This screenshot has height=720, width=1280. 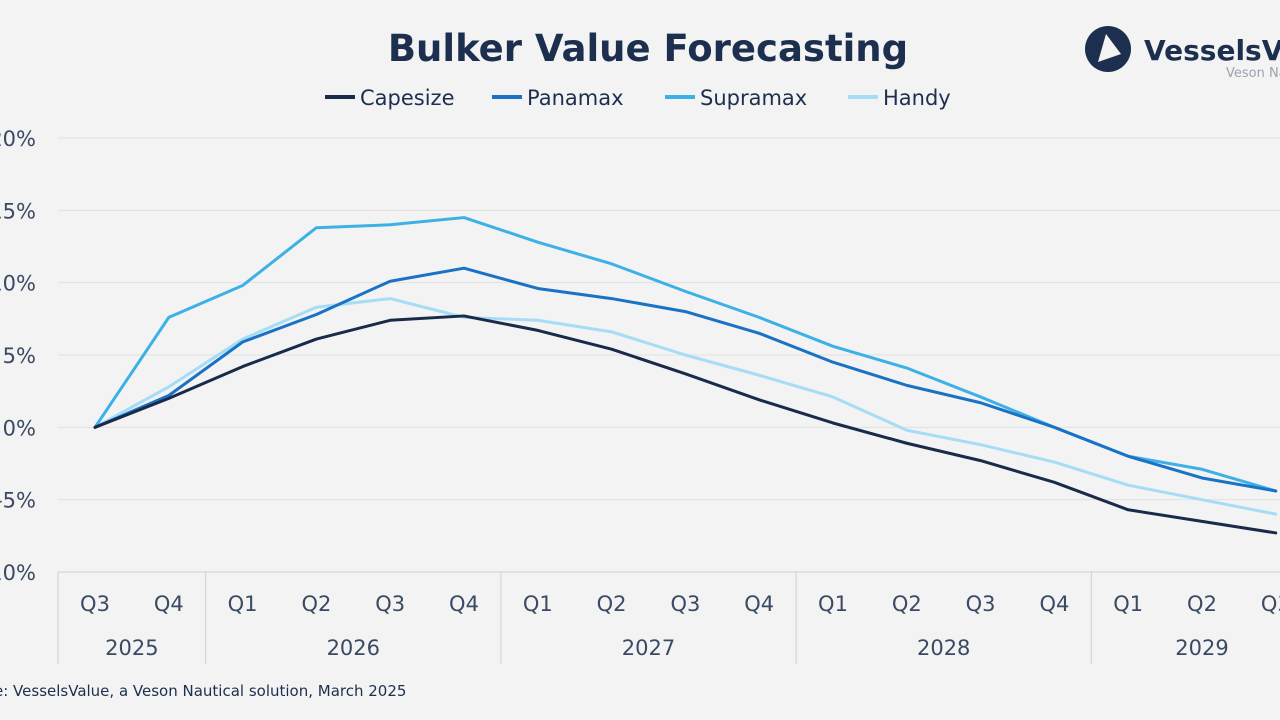 What do you see at coordinates (753, 98) in the screenshot?
I see `legend-label: Supramax` at bounding box center [753, 98].